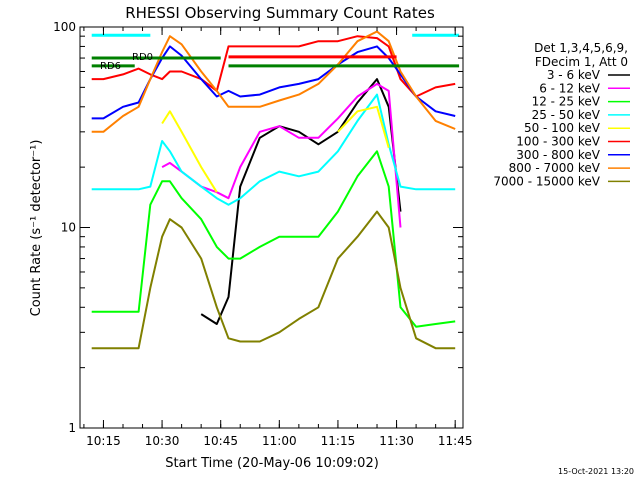 The width and height of the screenshot is (640, 484). Describe the element at coordinates (220, 441) in the screenshot. I see `x-tick-label: 10:45` at that location.